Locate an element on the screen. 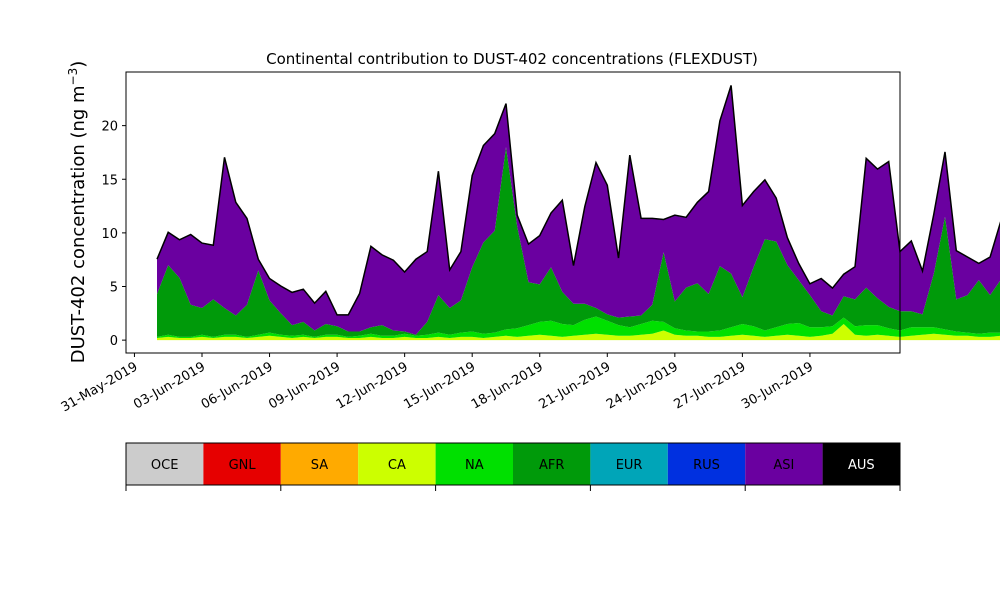 This screenshot has height=600, width=1000. legend-swatch-afr is located at coordinates (552, 464).